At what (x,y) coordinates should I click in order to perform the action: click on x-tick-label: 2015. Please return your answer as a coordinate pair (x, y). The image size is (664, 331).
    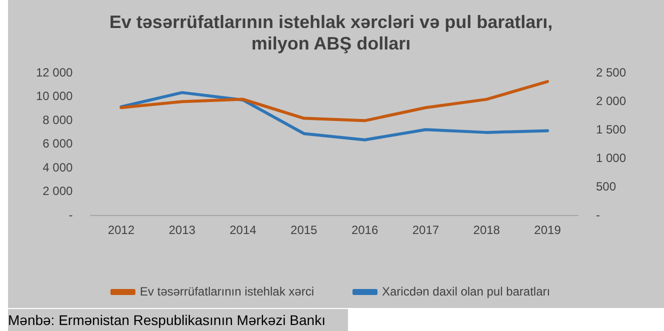
    Looking at the image, I should click on (304, 230).